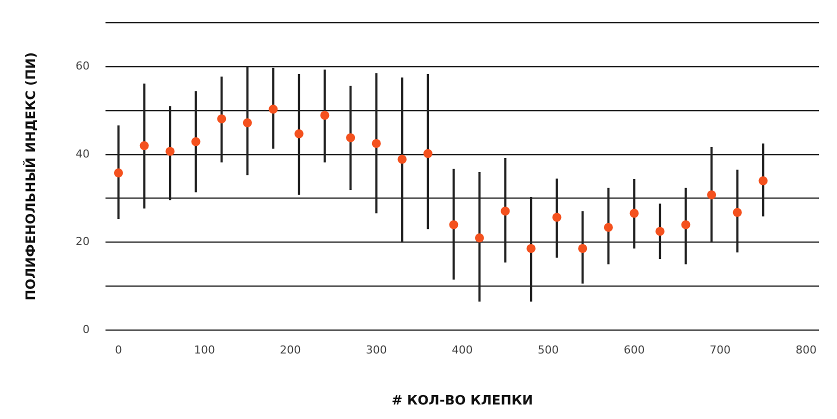 The width and height of the screenshot is (837, 419). I want to click on y-tick-label: 40, so click(83, 153).